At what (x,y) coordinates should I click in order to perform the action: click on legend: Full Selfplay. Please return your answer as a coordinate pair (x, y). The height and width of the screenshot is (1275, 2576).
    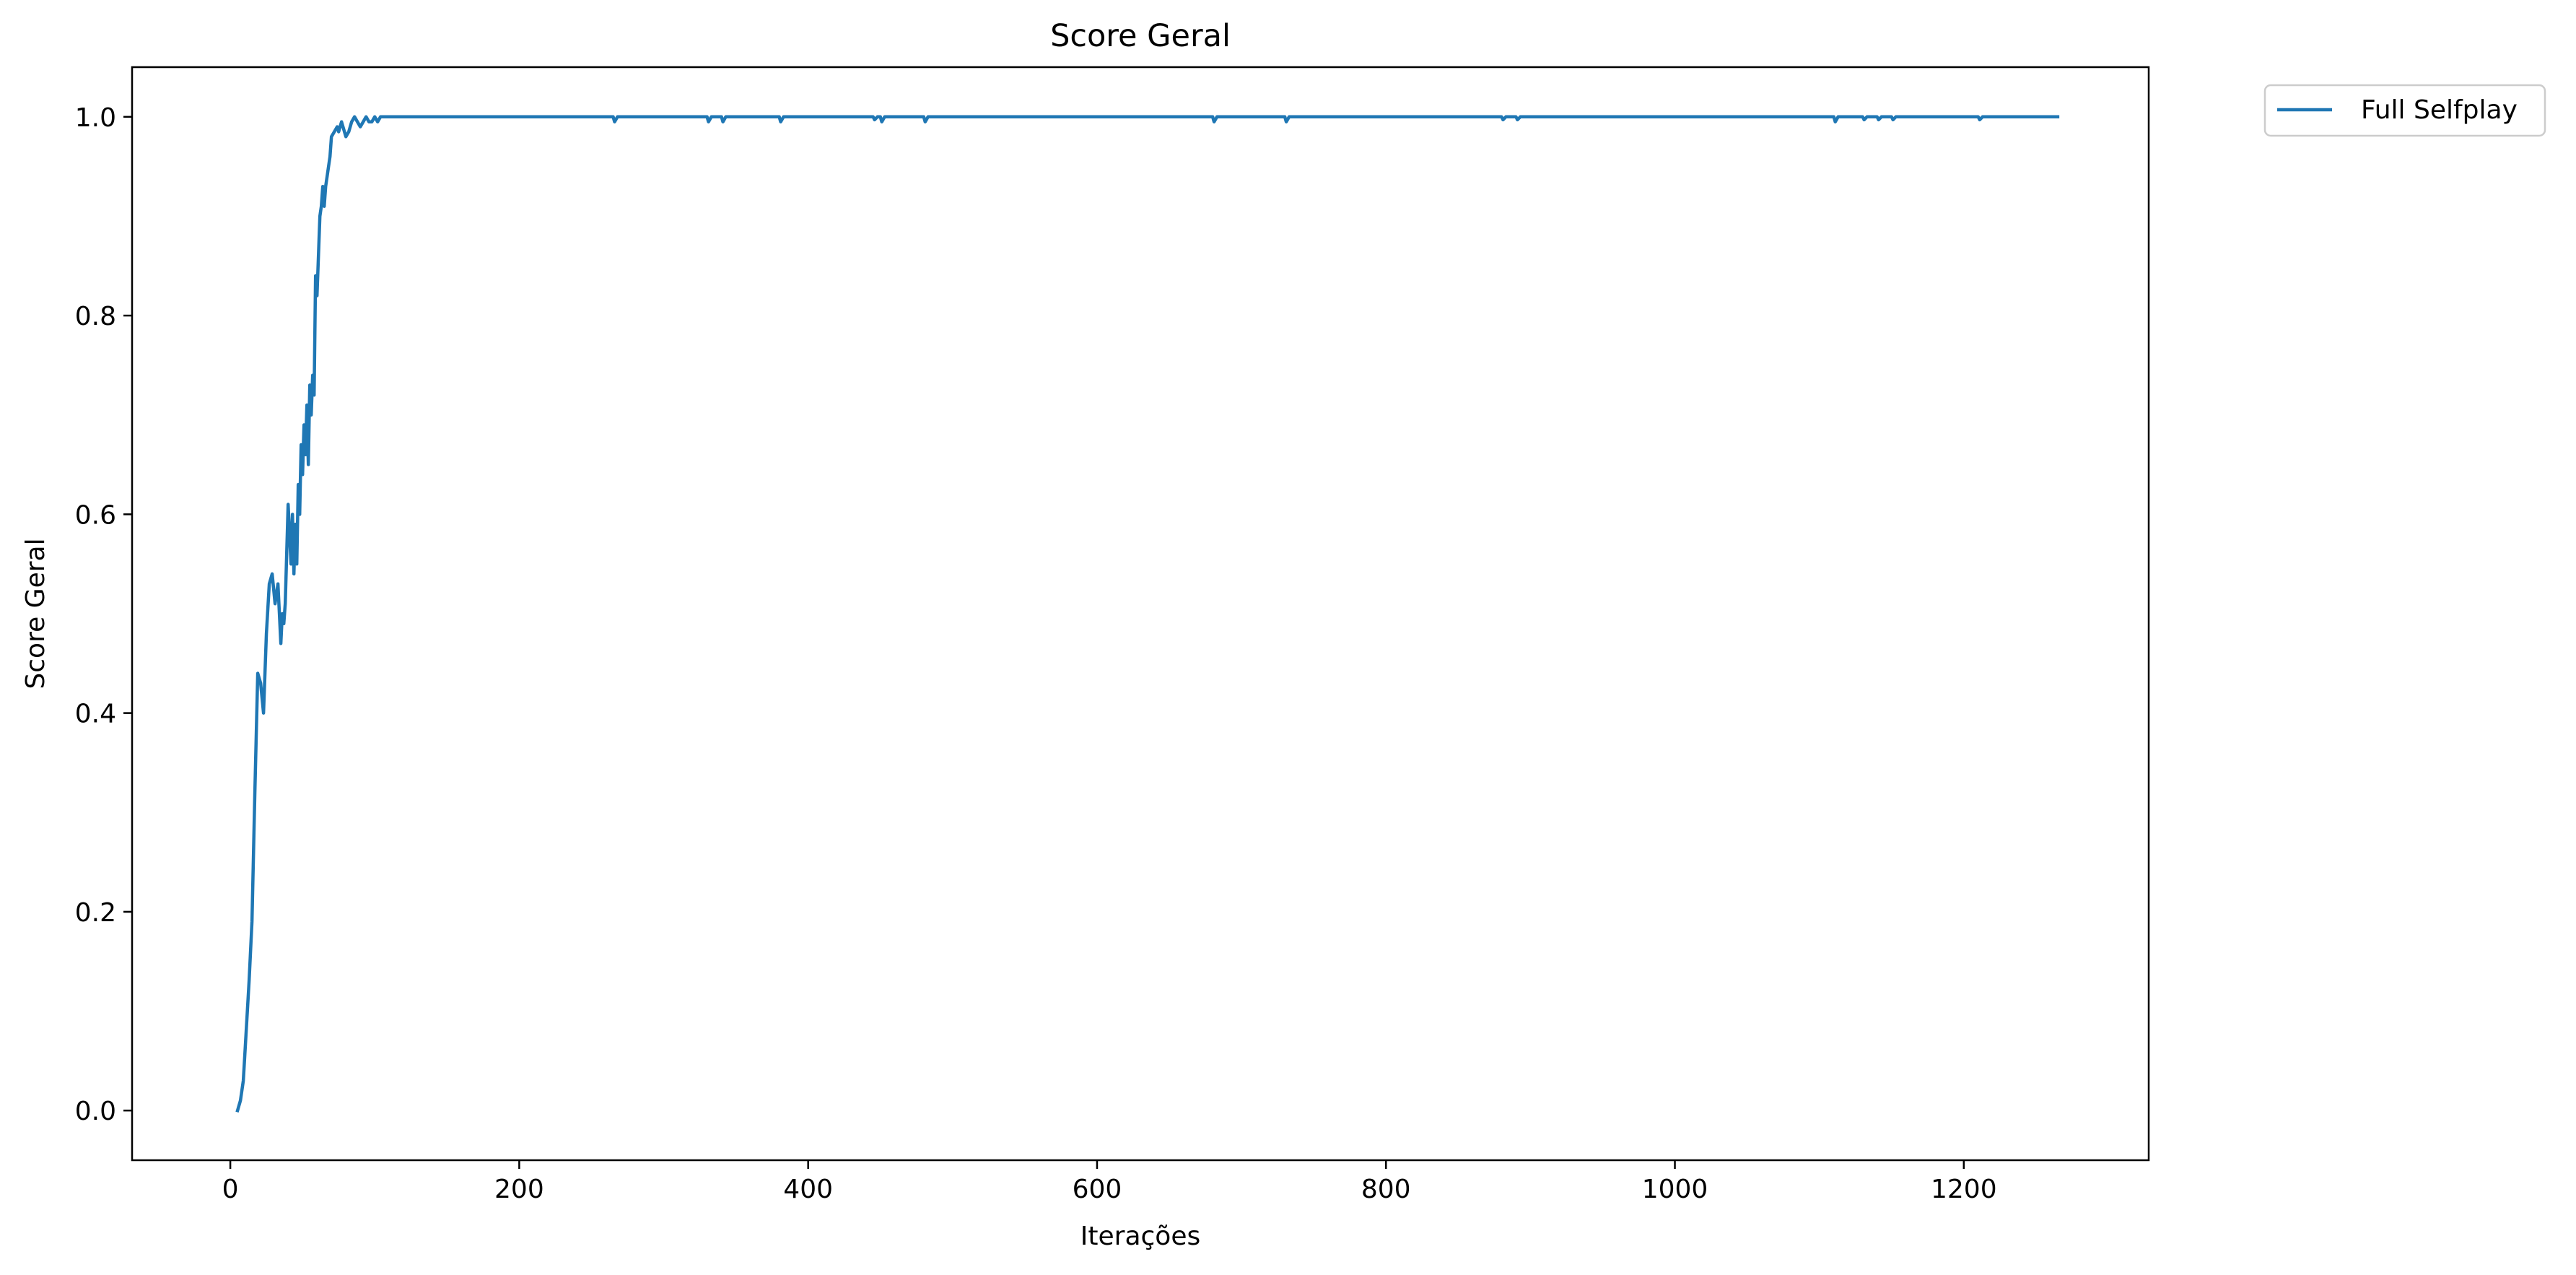
    Looking at the image, I should click on (2404, 110).